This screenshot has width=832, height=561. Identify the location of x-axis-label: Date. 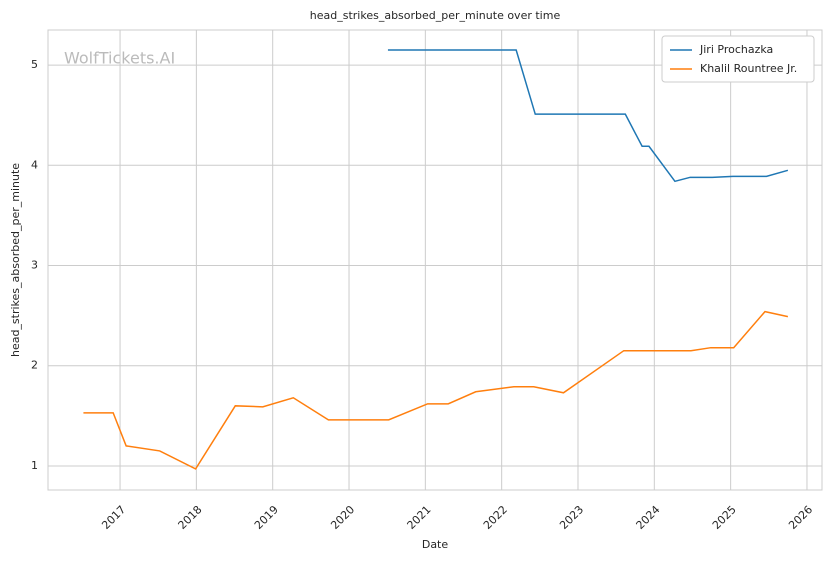
(435, 544).